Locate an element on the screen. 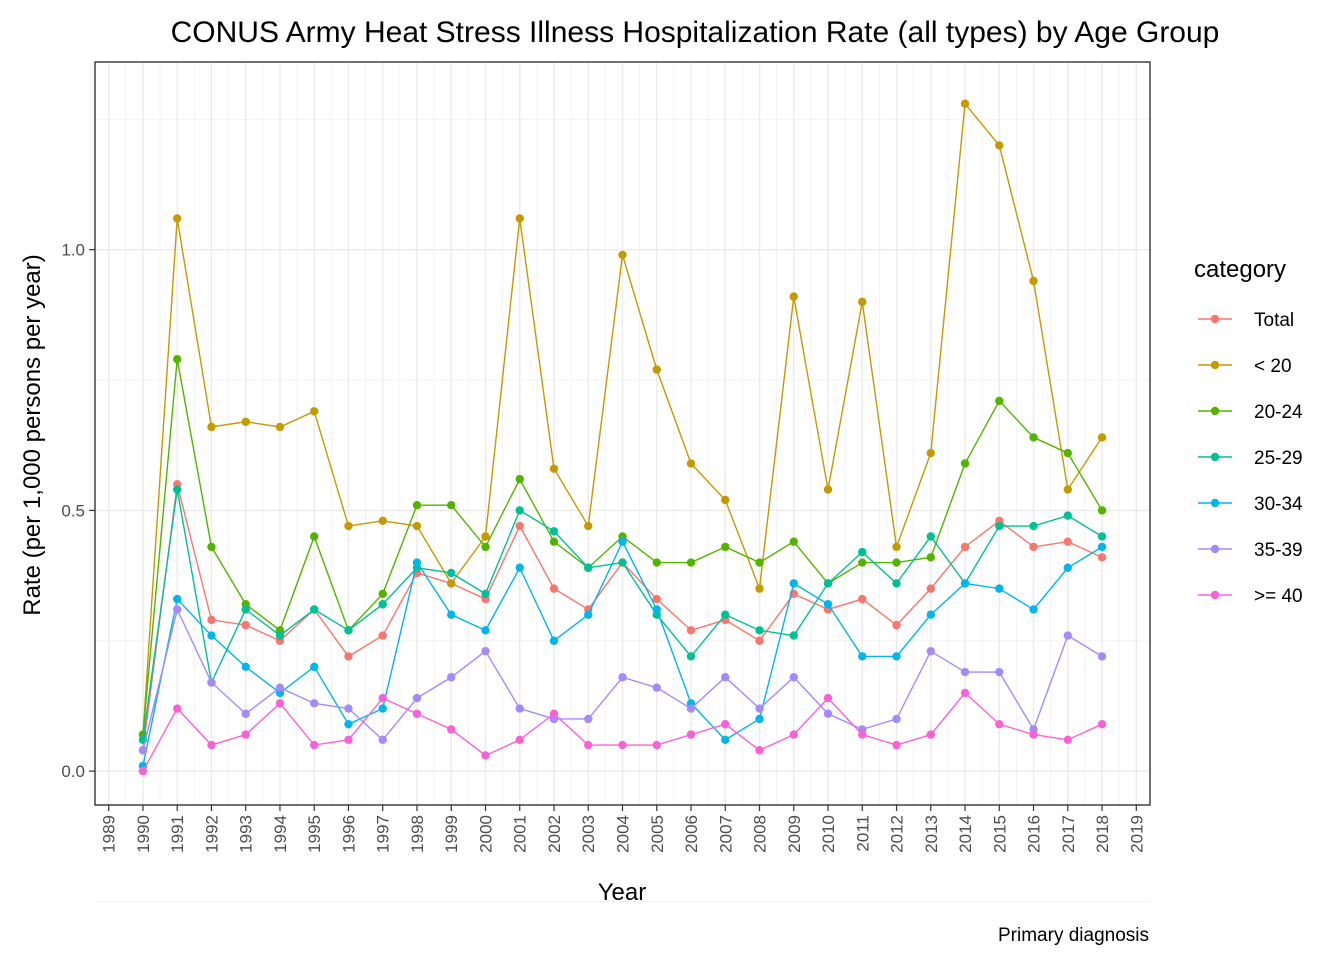 The image size is (1344, 960). x-tick-label: 2005 is located at coordinates (657, 834).